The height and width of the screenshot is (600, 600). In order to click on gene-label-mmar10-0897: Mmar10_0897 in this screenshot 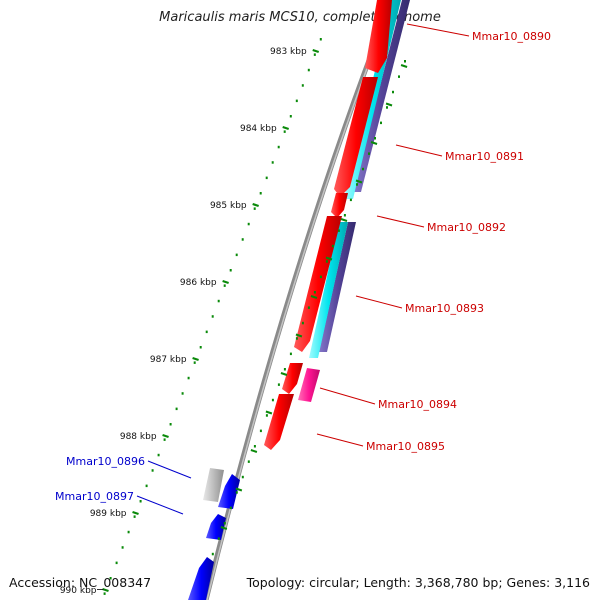, I will do `click(94, 496)`.